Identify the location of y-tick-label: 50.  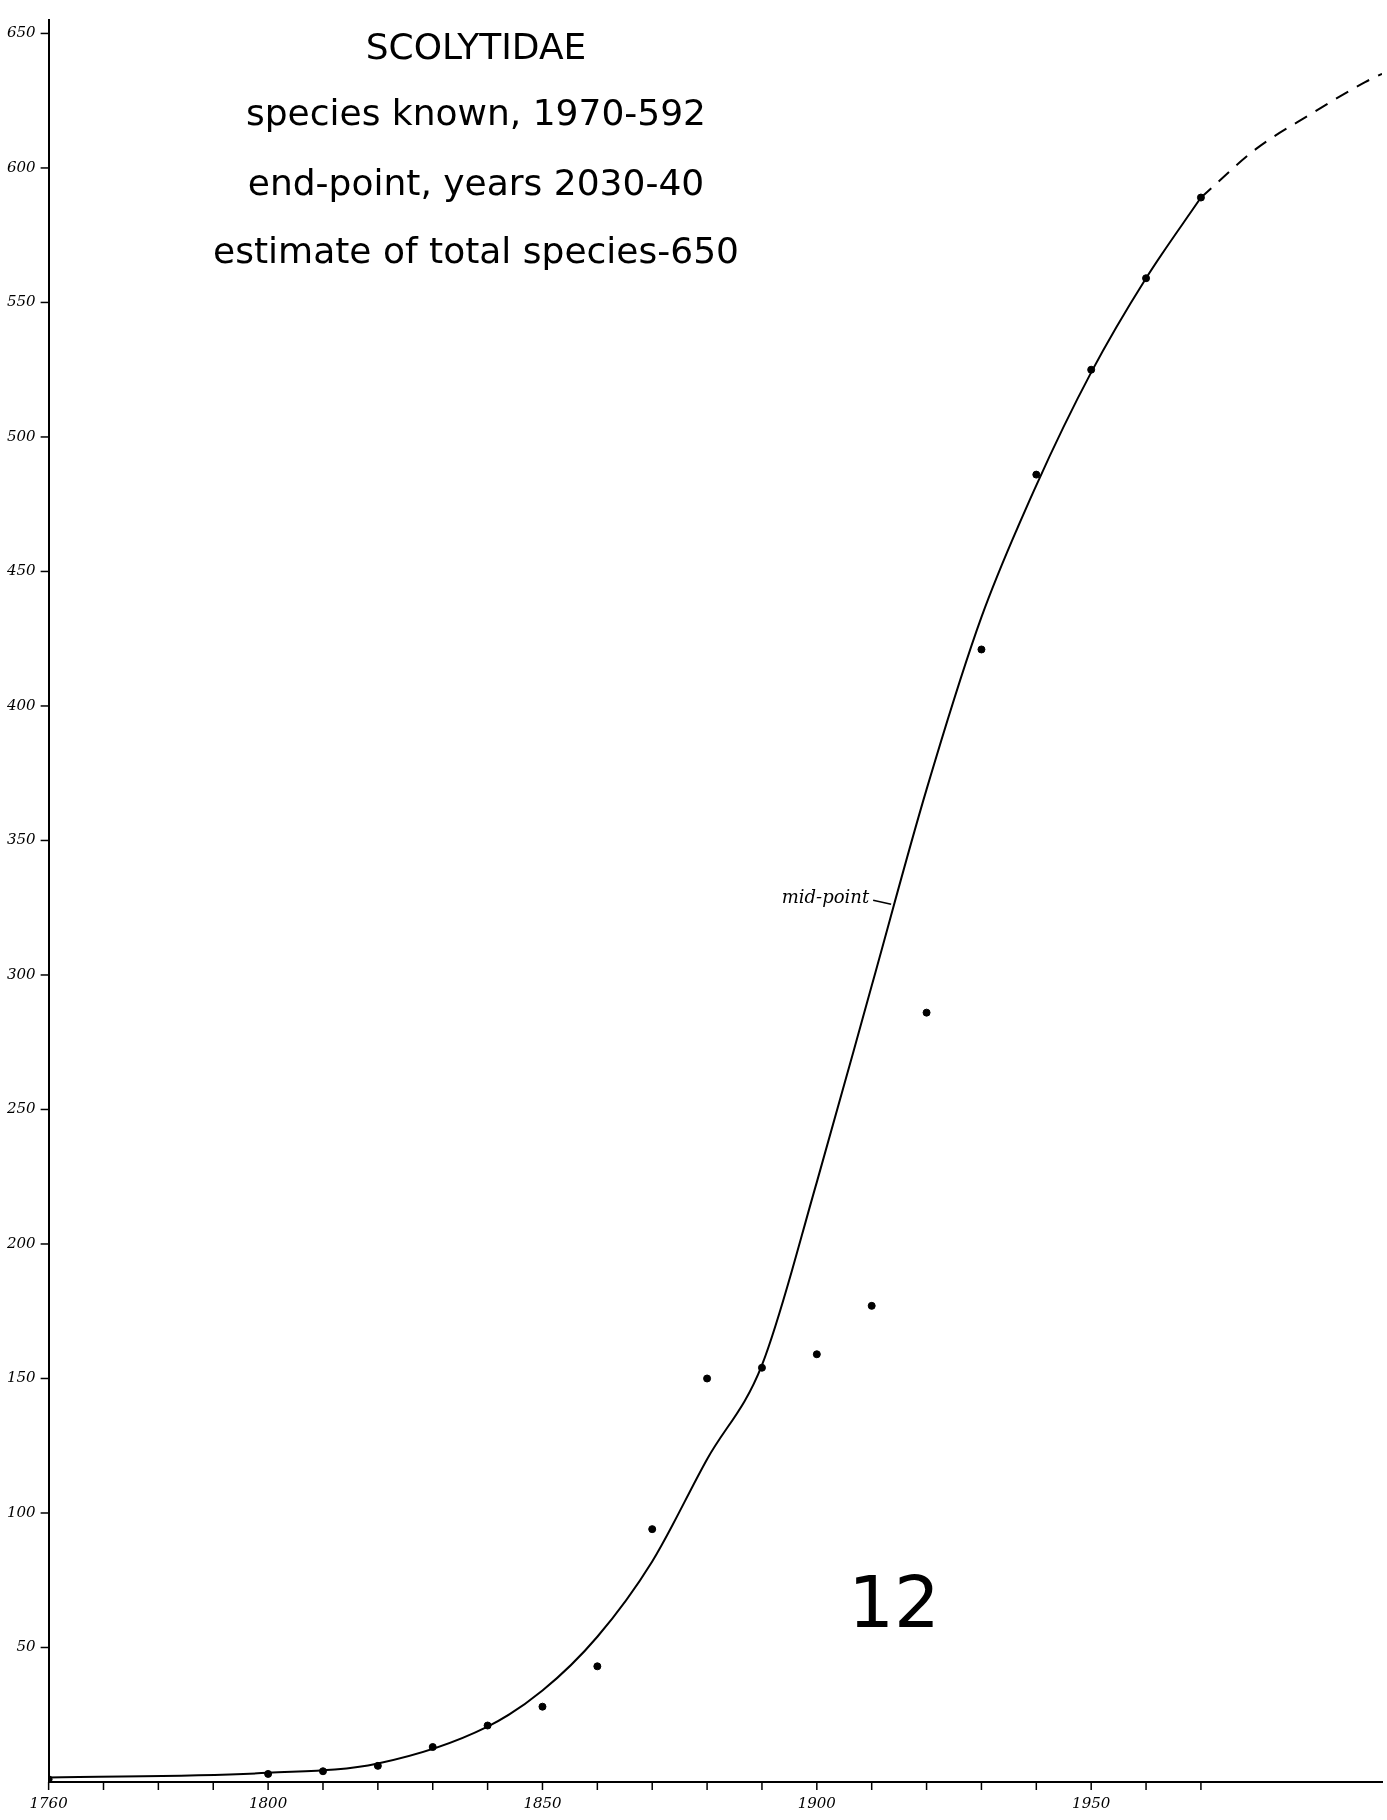
(26, 1646).